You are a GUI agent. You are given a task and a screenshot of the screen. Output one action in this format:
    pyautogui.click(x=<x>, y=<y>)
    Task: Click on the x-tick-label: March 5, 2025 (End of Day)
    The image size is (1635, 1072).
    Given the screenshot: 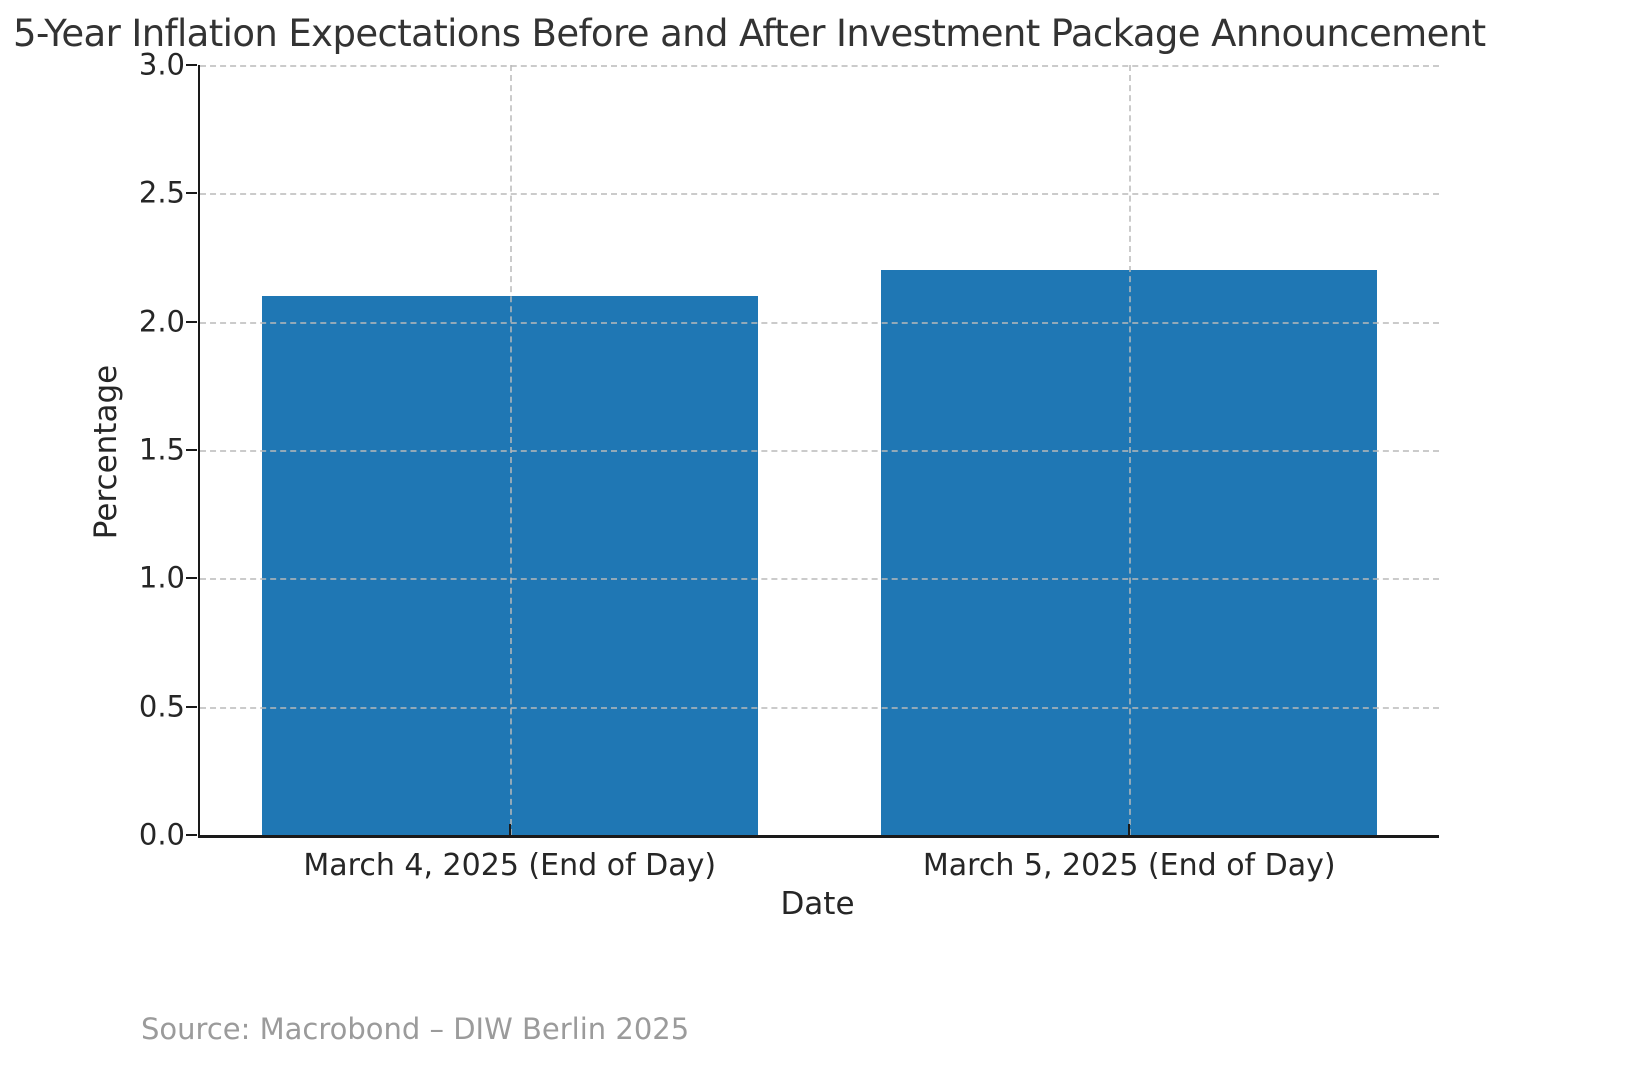 What is the action you would take?
    pyautogui.click(x=1129, y=865)
    